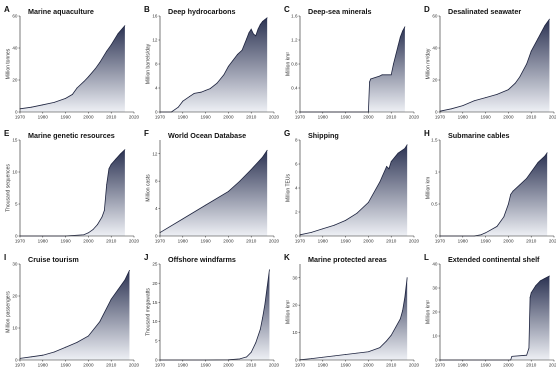 This screenshot has height=373, width=556. I want to click on panel-title: Cruise tourism, so click(53, 259).